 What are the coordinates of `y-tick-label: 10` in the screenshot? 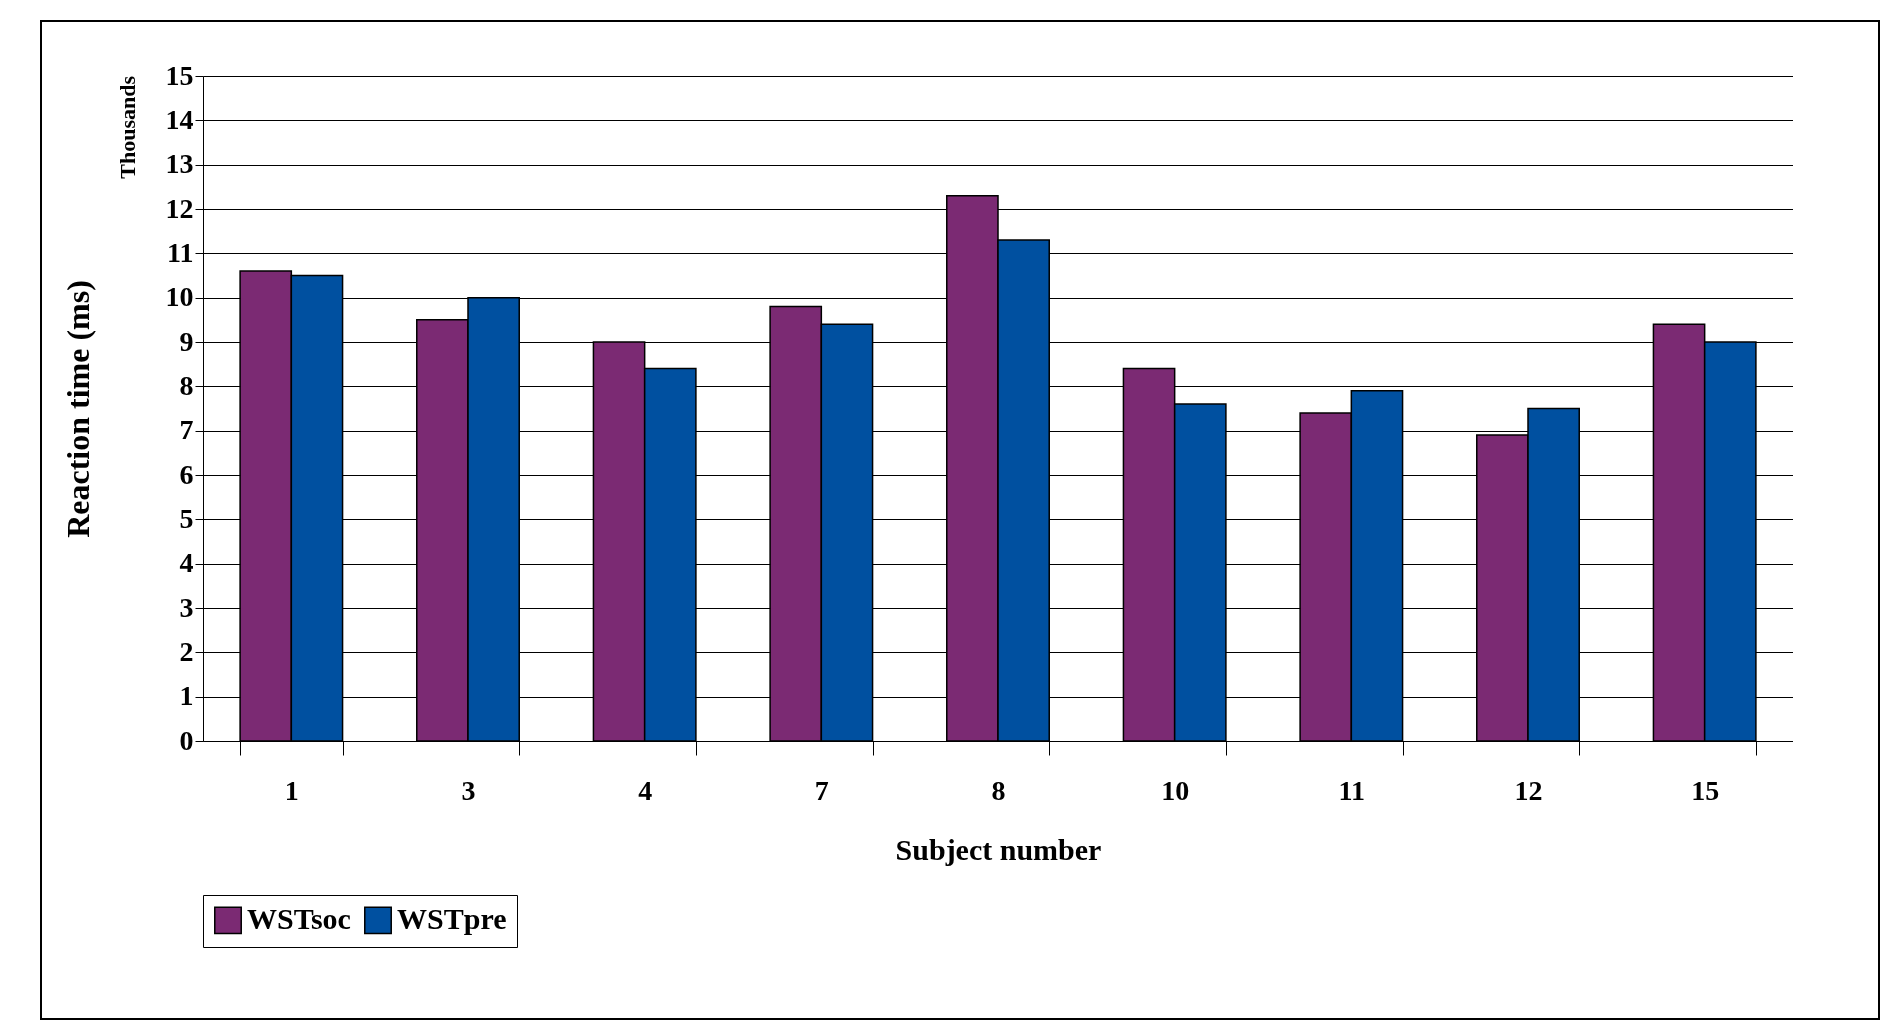 It's located at (179, 297).